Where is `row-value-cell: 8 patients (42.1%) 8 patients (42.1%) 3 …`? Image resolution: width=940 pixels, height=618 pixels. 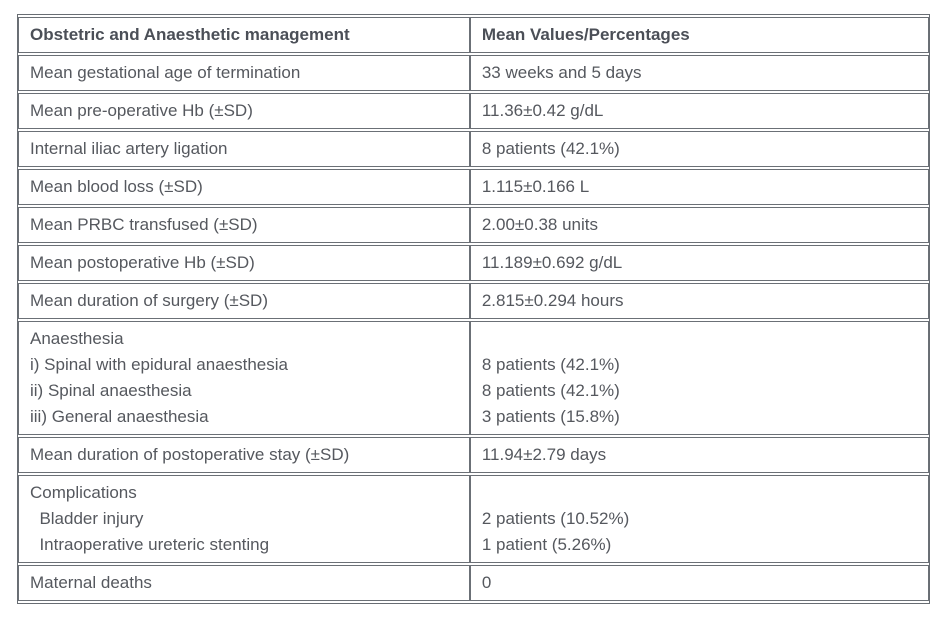
row-value-cell: 8 patients (42.1%) 8 patients (42.1%) 3 … is located at coordinates (699, 378).